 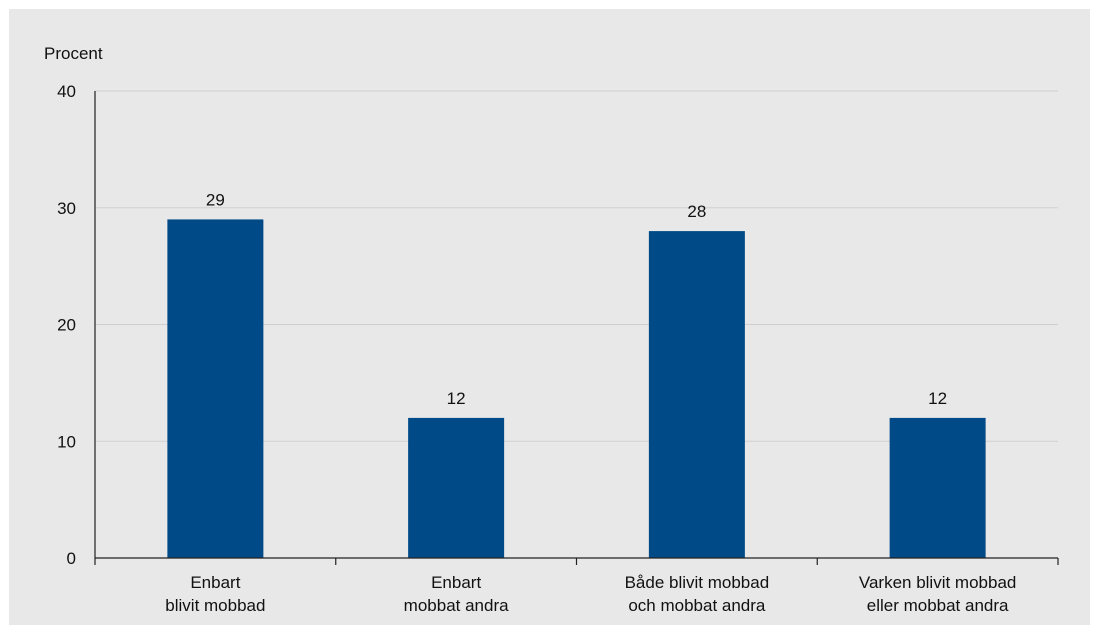 What do you see at coordinates (697, 582) in the screenshot?
I see `category-label-line: Både blivit mobbad` at bounding box center [697, 582].